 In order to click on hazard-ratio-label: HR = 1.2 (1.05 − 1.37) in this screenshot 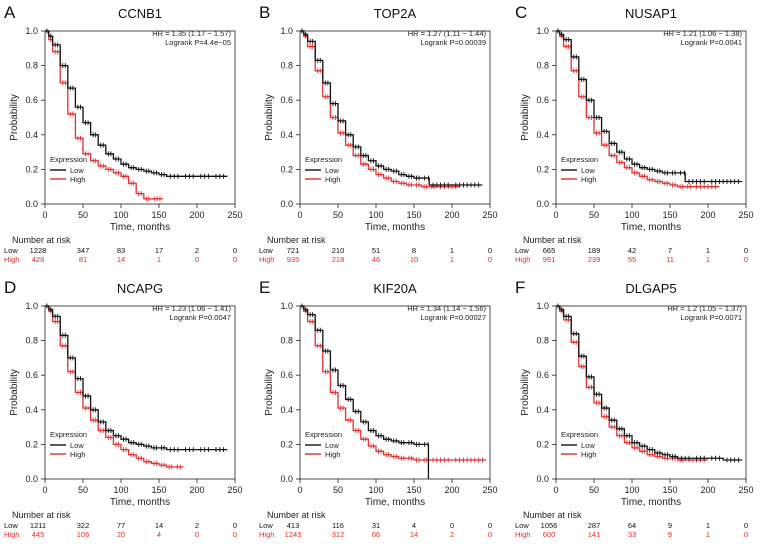, I will do `click(704, 308)`.